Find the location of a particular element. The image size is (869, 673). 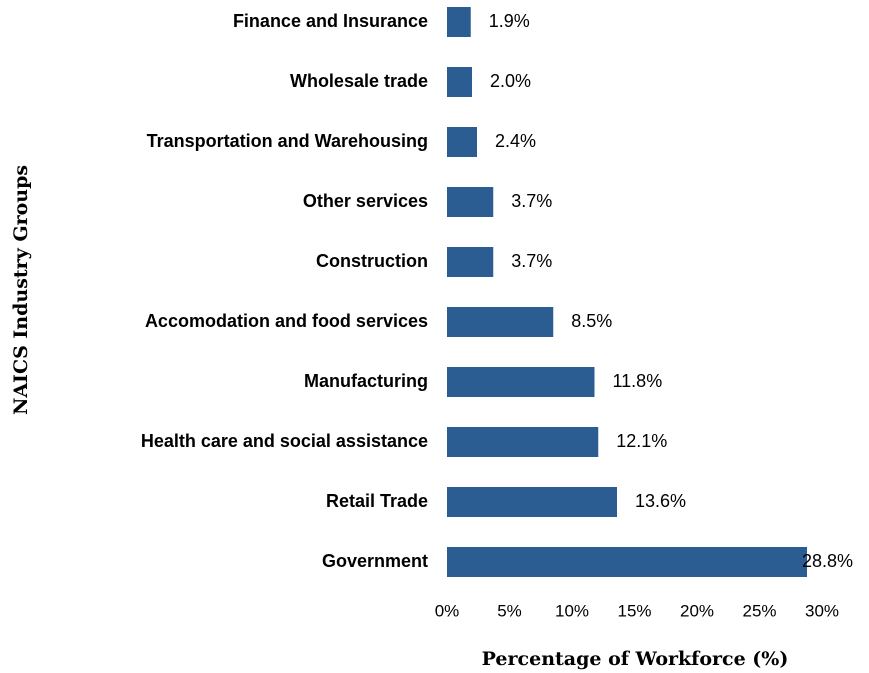

value-label: 13.6% is located at coordinates (660, 501).